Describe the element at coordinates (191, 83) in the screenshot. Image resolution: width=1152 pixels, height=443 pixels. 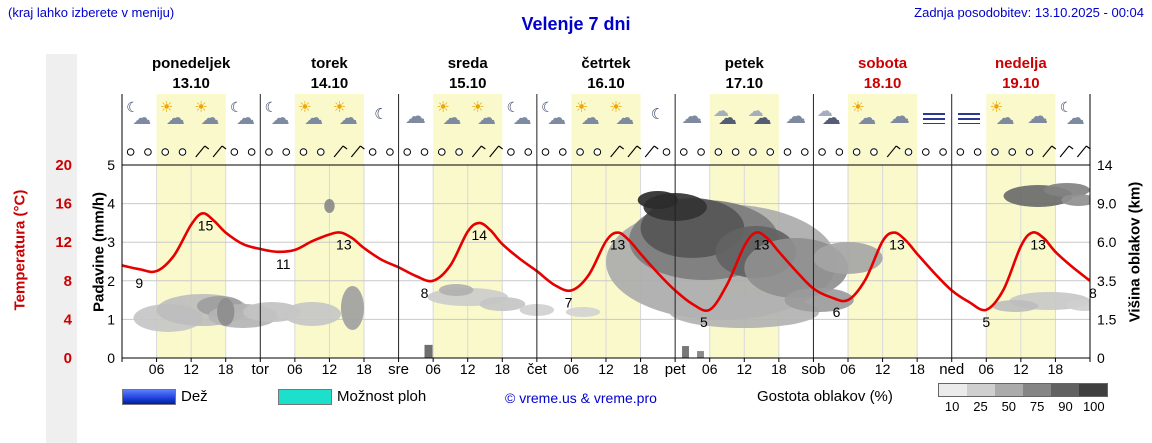
I see `day-date: 13.10` at that location.